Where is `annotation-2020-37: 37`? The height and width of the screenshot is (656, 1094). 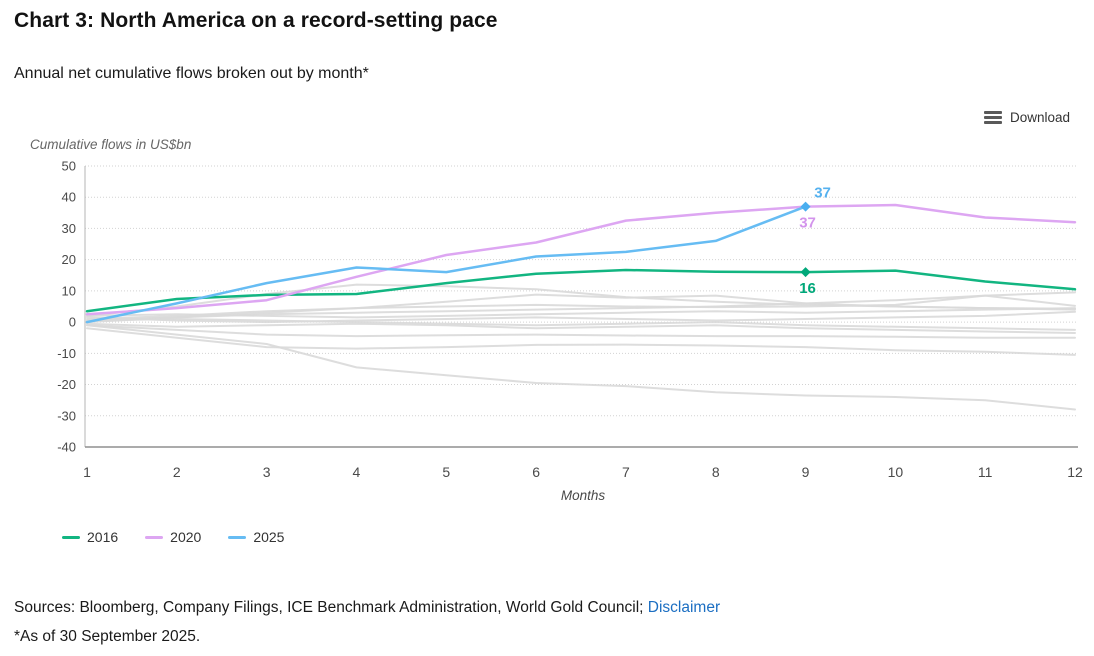
annotation-2020-37: 37 is located at coordinates (807, 223).